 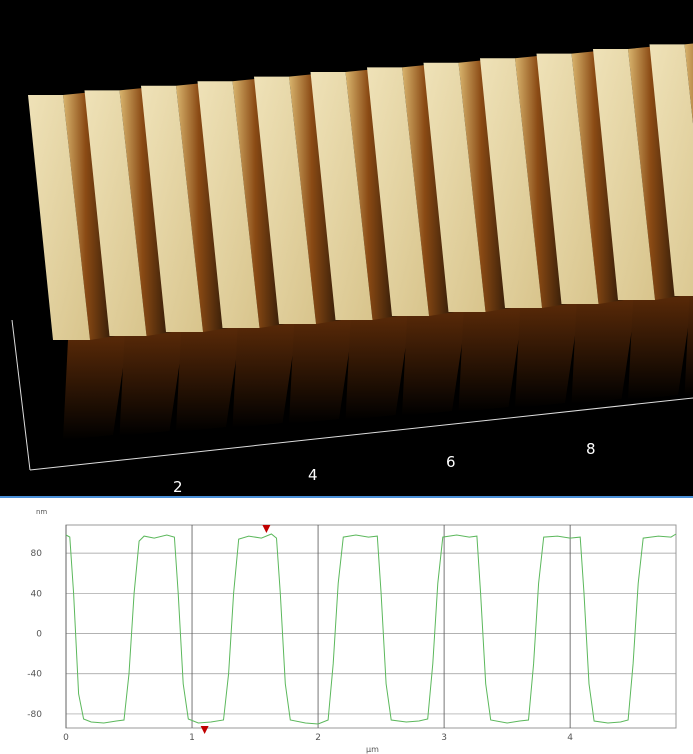 What do you see at coordinates (178, 487) in the screenshot?
I see `axis-3d-label: 2` at bounding box center [178, 487].